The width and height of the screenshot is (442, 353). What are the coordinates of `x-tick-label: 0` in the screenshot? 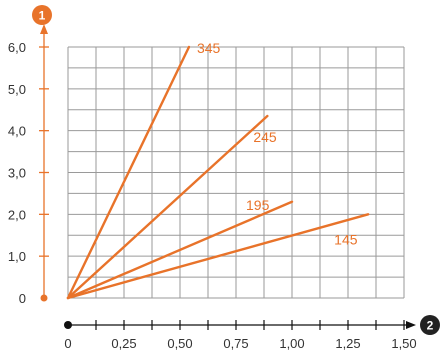 It's located at (67, 343).